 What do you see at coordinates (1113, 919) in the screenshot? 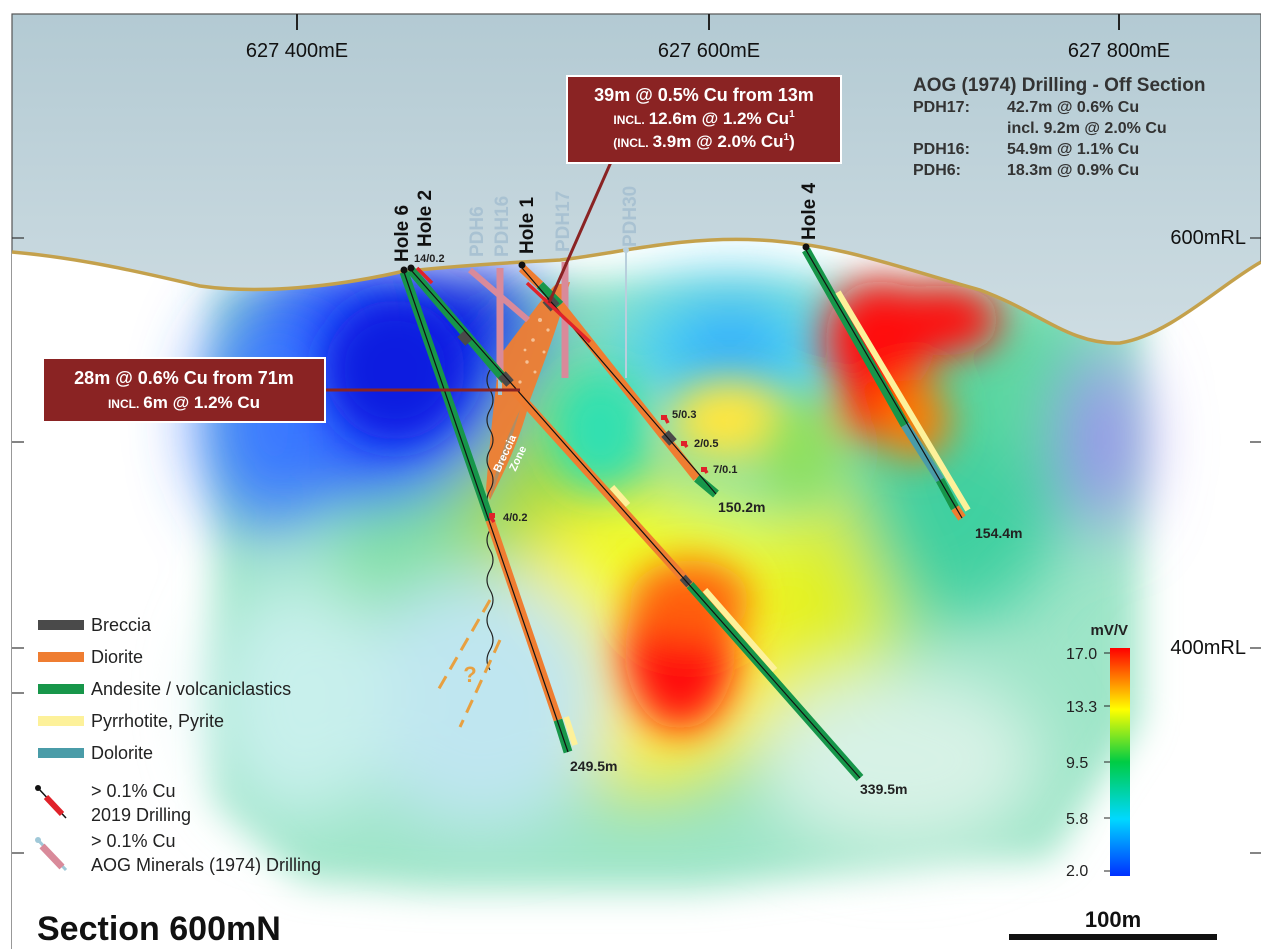
I see `scale-bar-label: 100m` at bounding box center [1113, 919].